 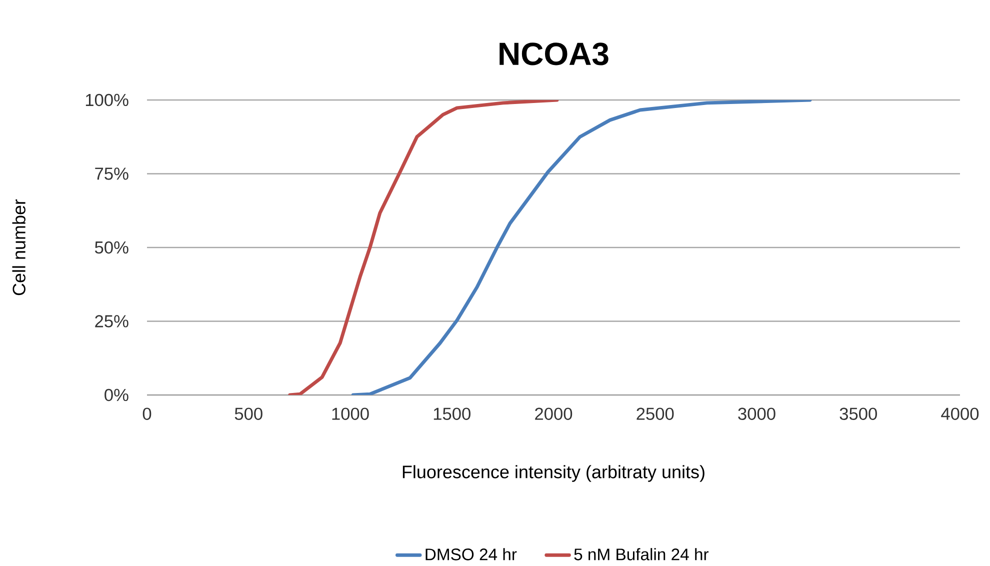 I want to click on chart-title: NCOA3, so click(x=554, y=54).